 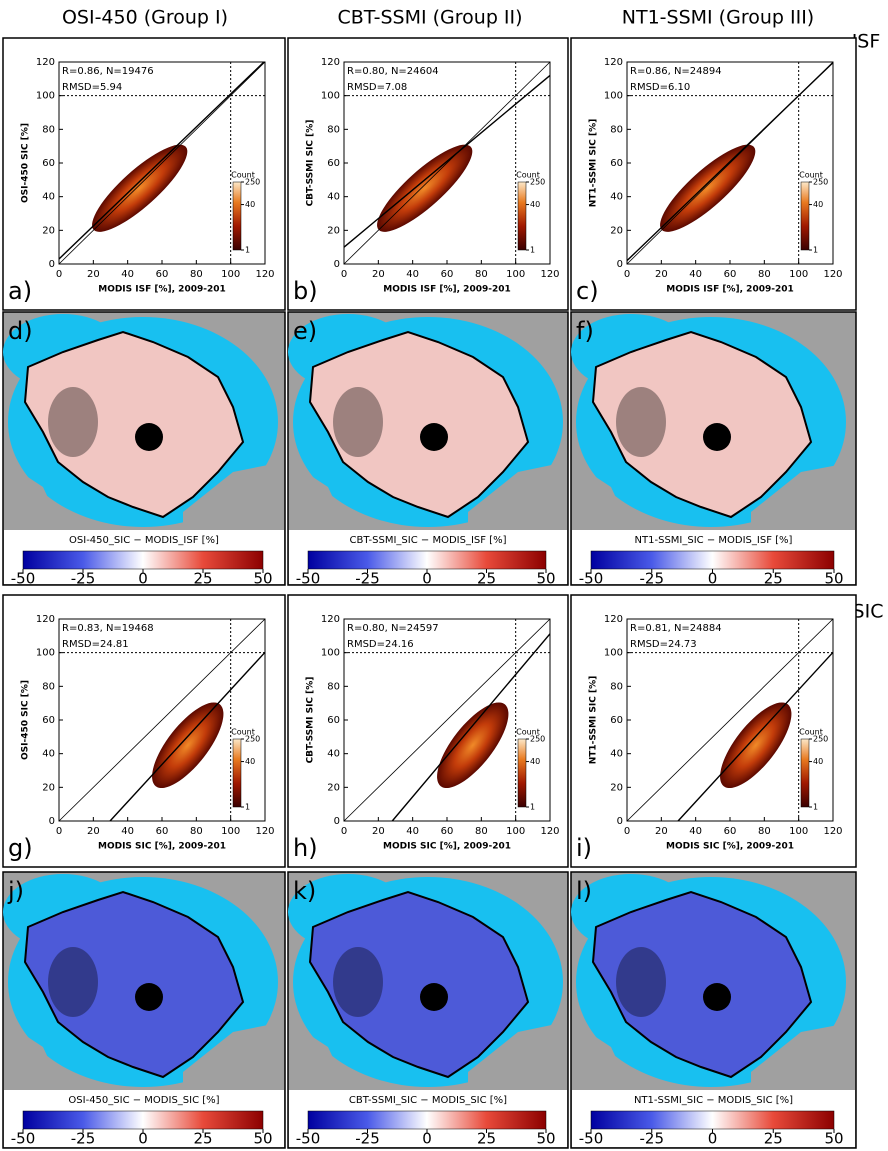 What do you see at coordinates (393, 71) in the screenshot?
I see `stats-text: R=0.80, N=24604` at bounding box center [393, 71].